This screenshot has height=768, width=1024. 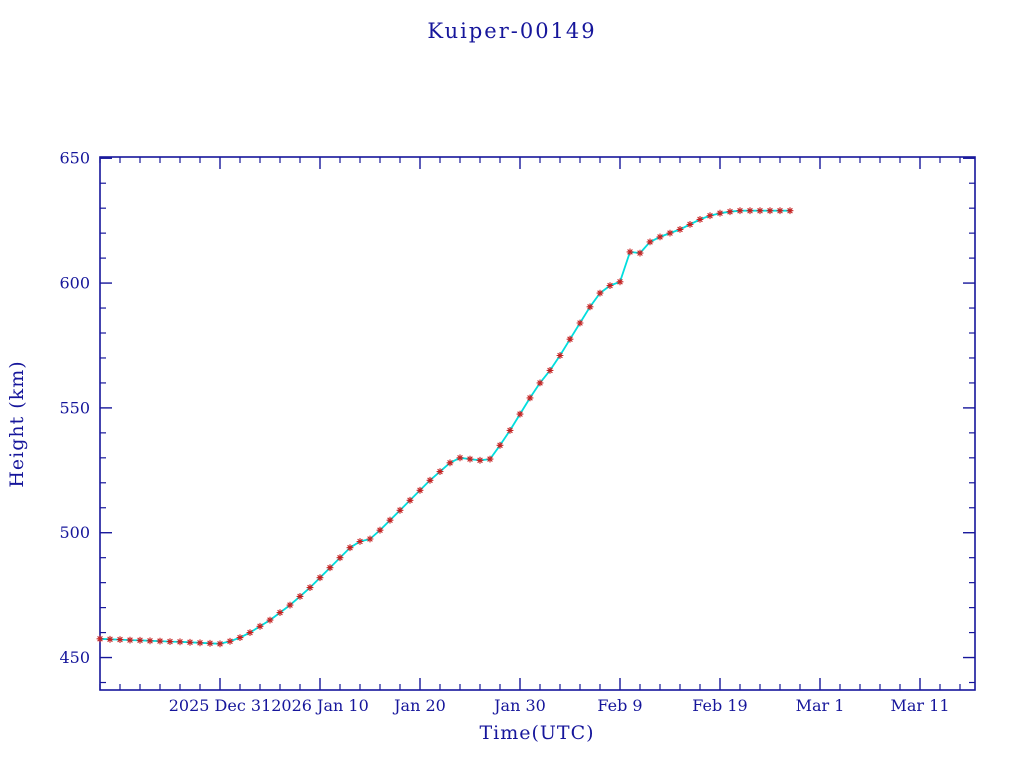 What do you see at coordinates (74, 158) in the screenshot?
I see `y-tick-label: 650` at bounding box center [74, 158].